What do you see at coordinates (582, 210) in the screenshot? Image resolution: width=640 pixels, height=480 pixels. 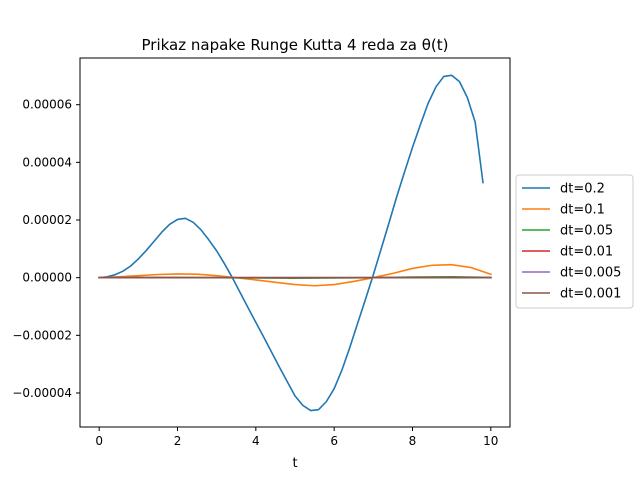 I see `legend-label: dt=0.1` at bounding box center [582, 210].